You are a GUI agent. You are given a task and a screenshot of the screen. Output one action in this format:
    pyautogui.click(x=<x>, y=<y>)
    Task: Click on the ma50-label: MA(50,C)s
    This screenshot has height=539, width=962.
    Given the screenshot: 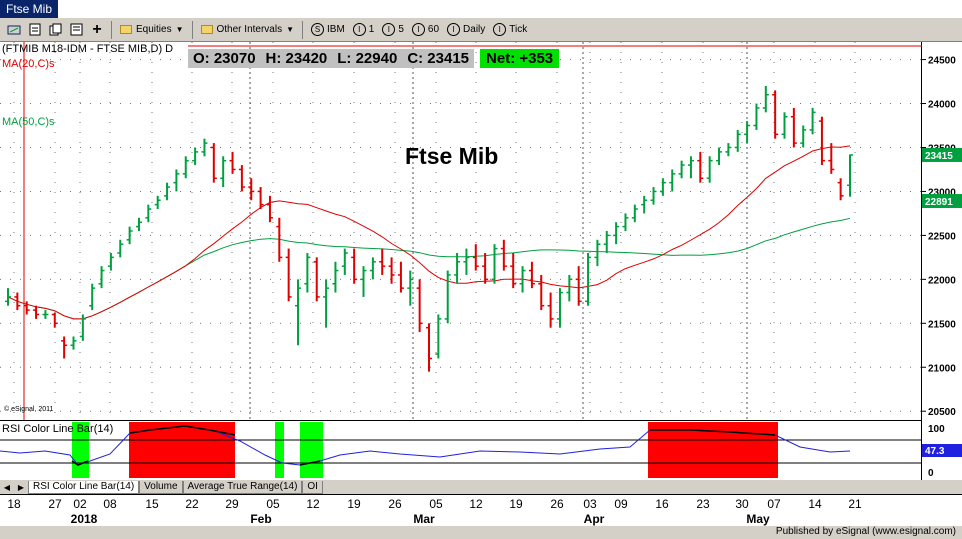 What is the action you would take?
    pyautogui.click(x=28, y=122)
    